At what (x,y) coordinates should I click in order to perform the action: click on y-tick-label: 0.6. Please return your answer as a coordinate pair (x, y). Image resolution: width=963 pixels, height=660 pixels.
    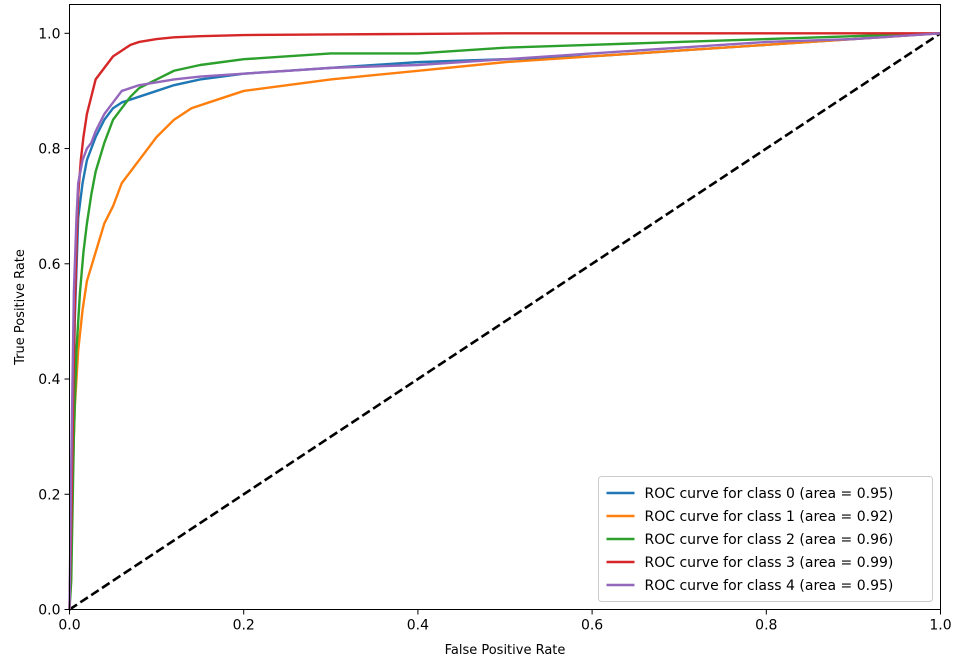
    Looking at the image, I should click on (49, 265).